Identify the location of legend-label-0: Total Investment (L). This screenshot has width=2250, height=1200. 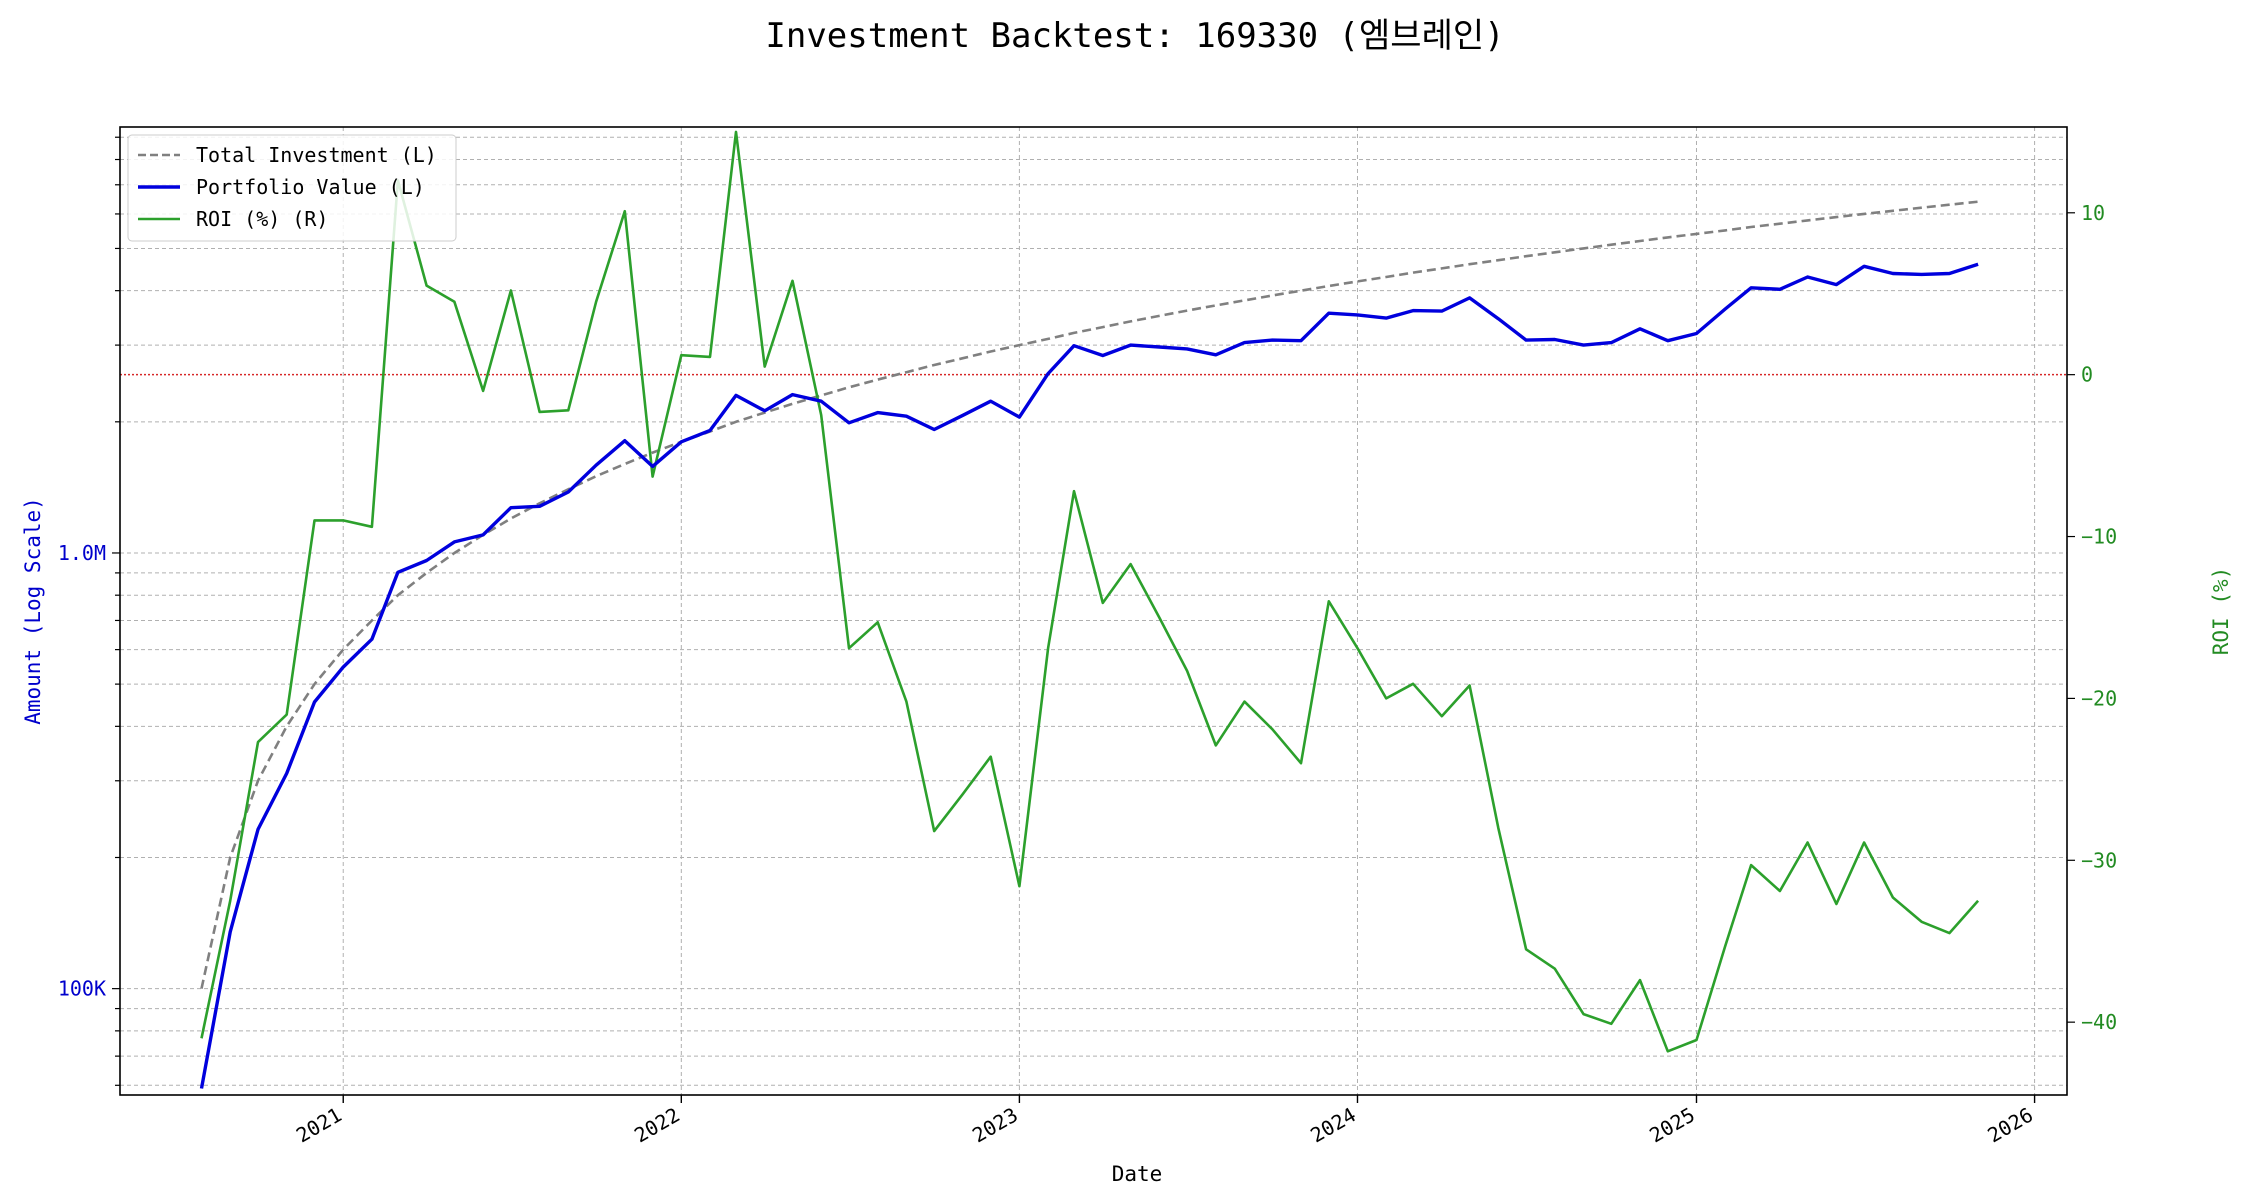
(316, 155).